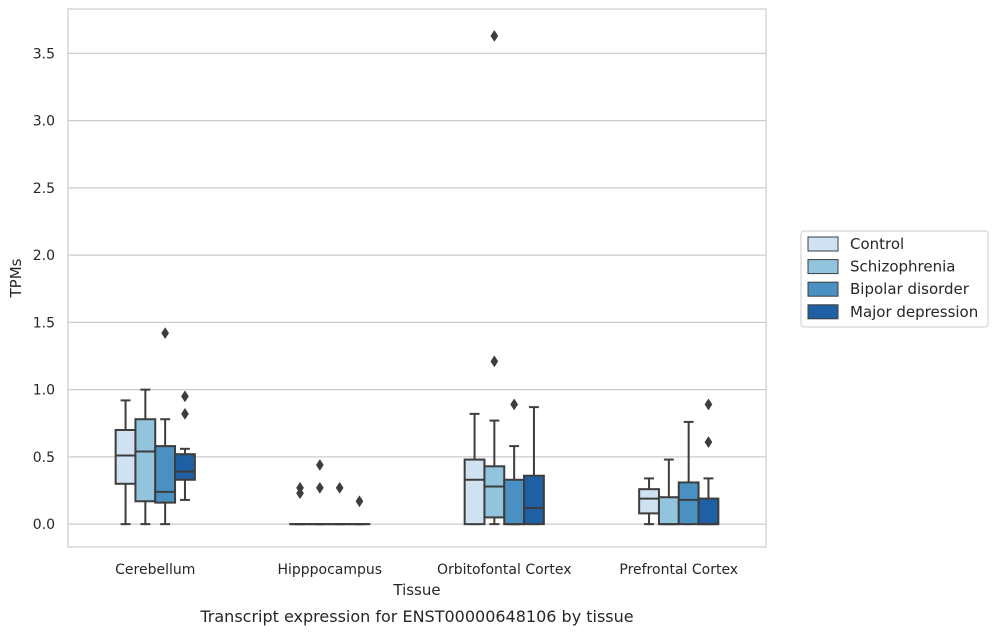  What do you see at coordinates (914, 312) in the screenshot?
I see `legend-label: Major depression` at bounding box center [914, 312].